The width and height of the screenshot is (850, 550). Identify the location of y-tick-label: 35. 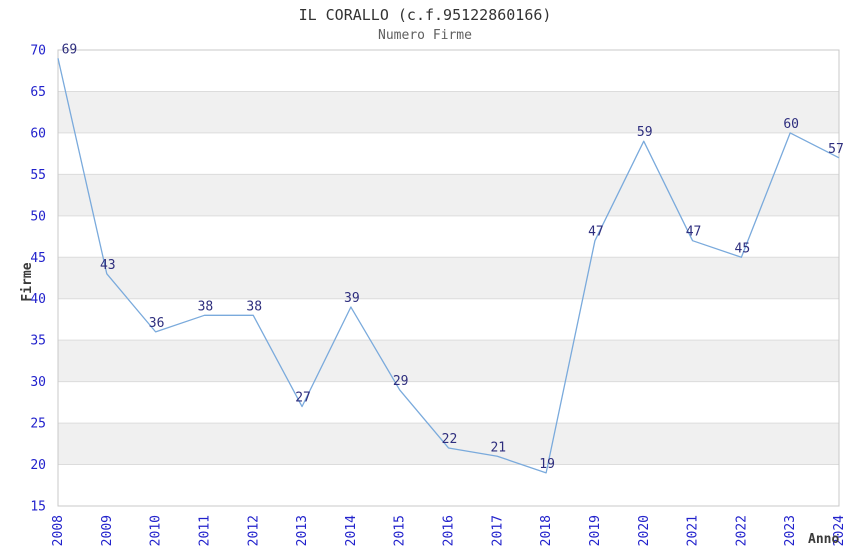
(38, 341).